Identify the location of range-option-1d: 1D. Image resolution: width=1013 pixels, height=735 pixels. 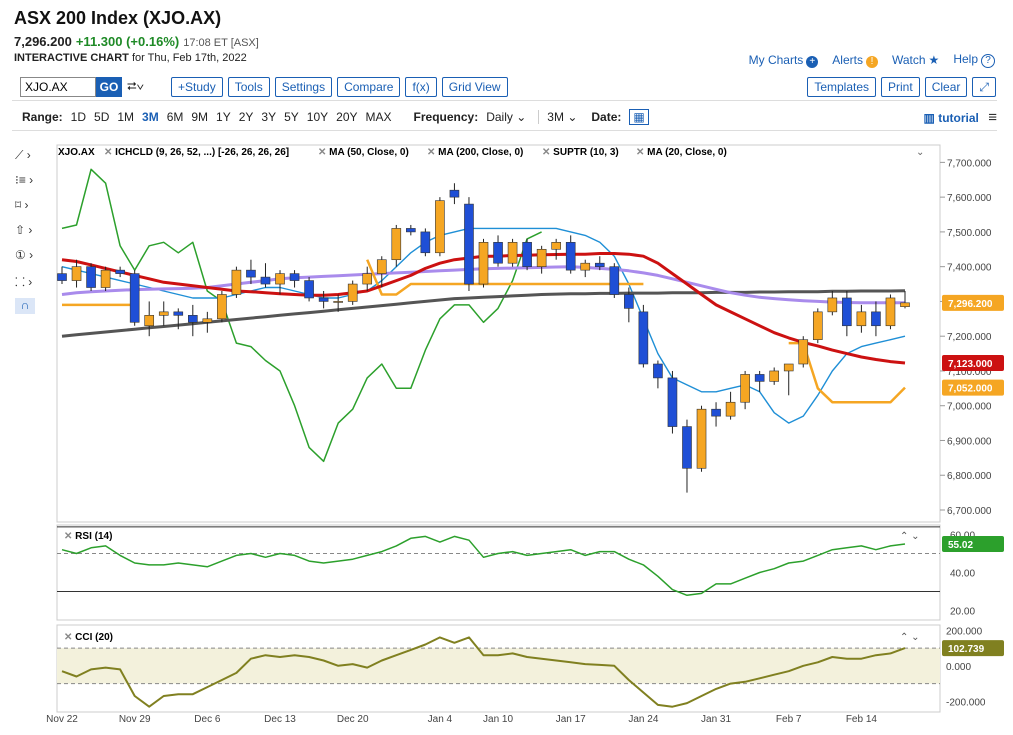
(78, 117).